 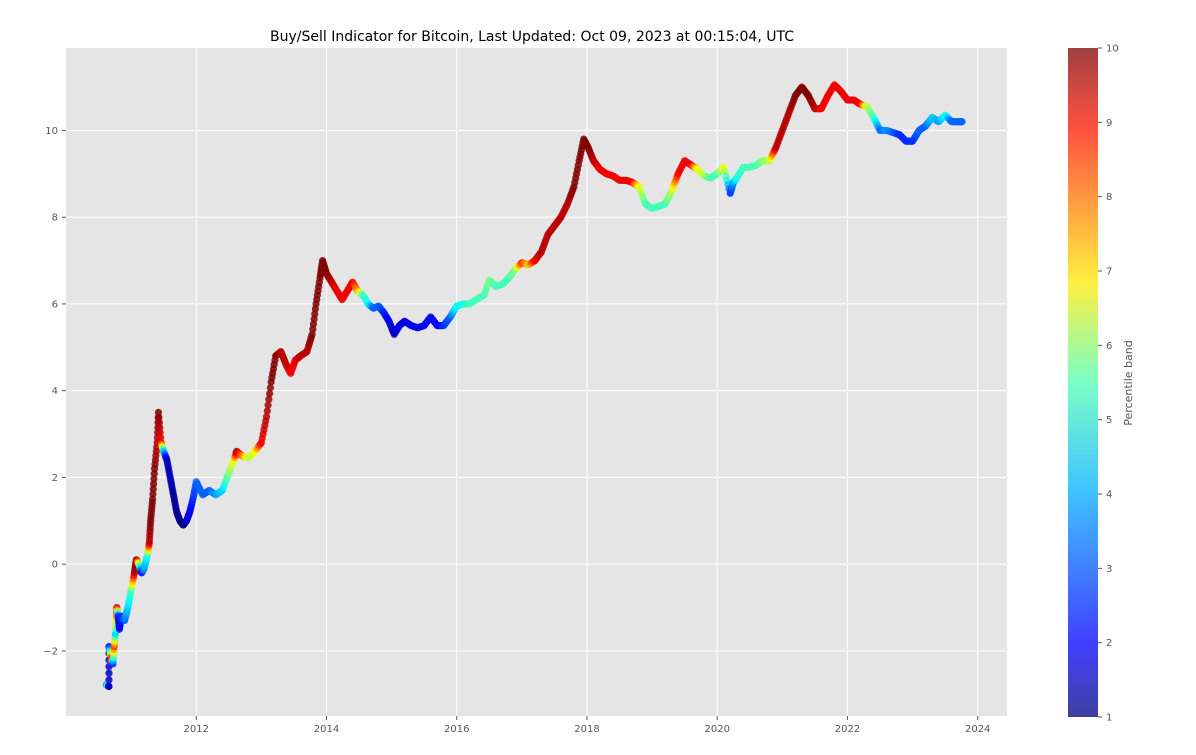 I want to click on y-tick-label: 10, so click(x=51, y=131).